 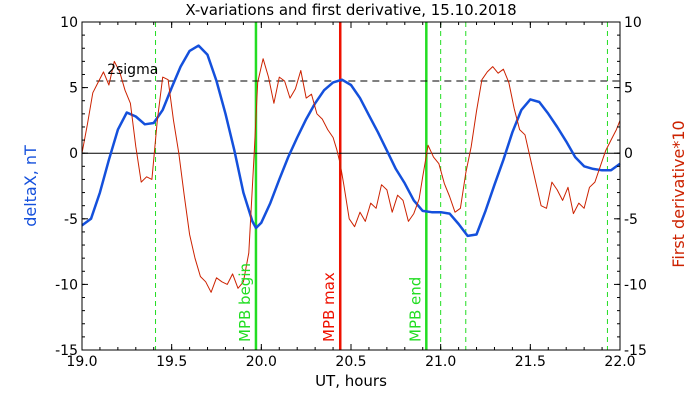 What do you see at coordinates (30, 186) in the screenshot?
I see `y-axis-label-left: deltaX, nT` at bounding box center [30, 186].